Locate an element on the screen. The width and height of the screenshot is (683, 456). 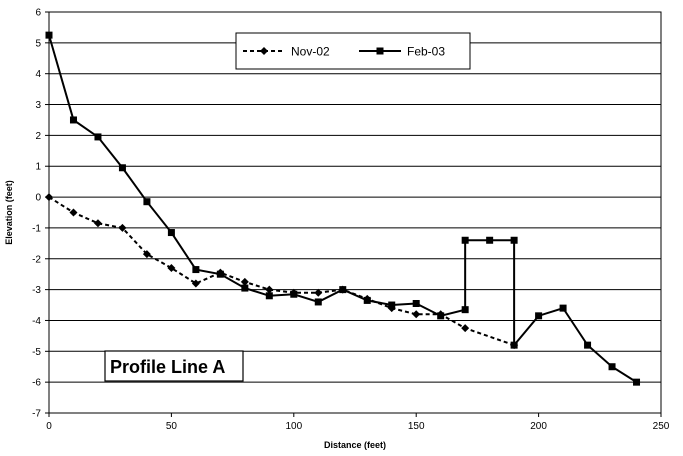
y-tick-label: 2 is located at coordinates (38, 136).